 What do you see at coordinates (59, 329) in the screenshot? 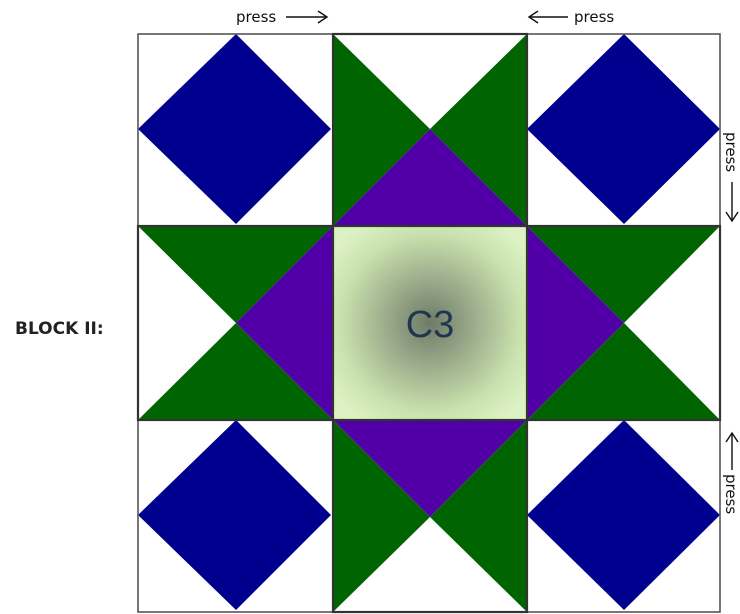
I see `block-label: BLOCK II:` at bounding box center [59, 329].